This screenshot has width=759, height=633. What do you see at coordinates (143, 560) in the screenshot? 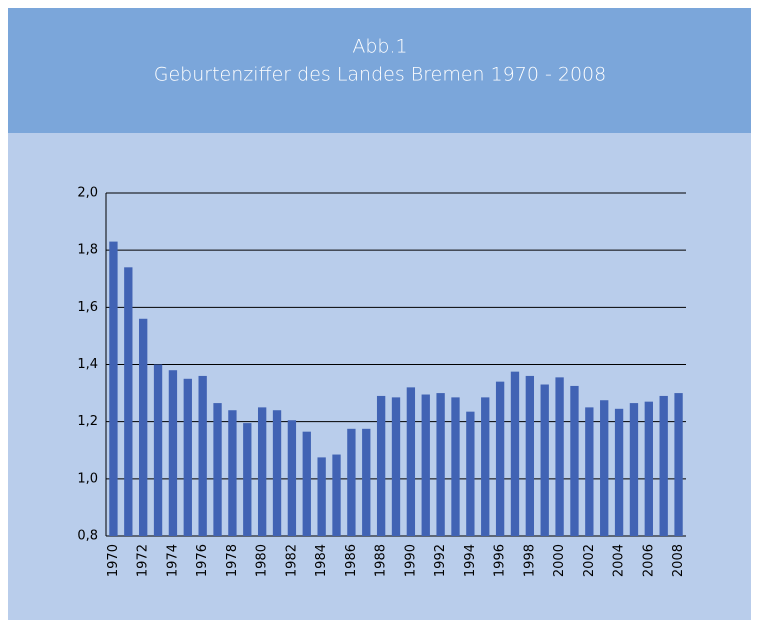
I see `x-tick-label: 1972` at bounding box center [143, 560].